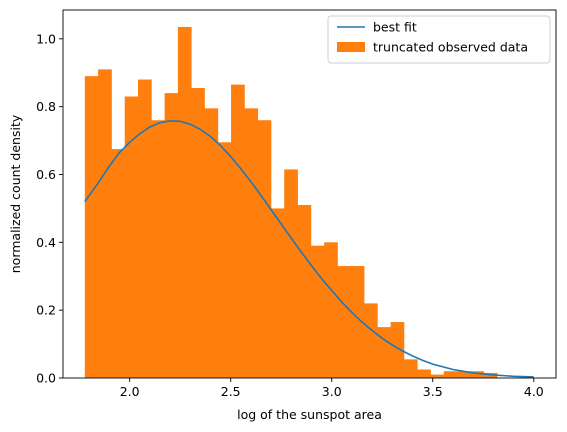 The width and height of the screenshot is (567, 432). Describe the element at coordinates (46, 38) in the screenshot. I see `y-tick-label: 1.0` at that location.